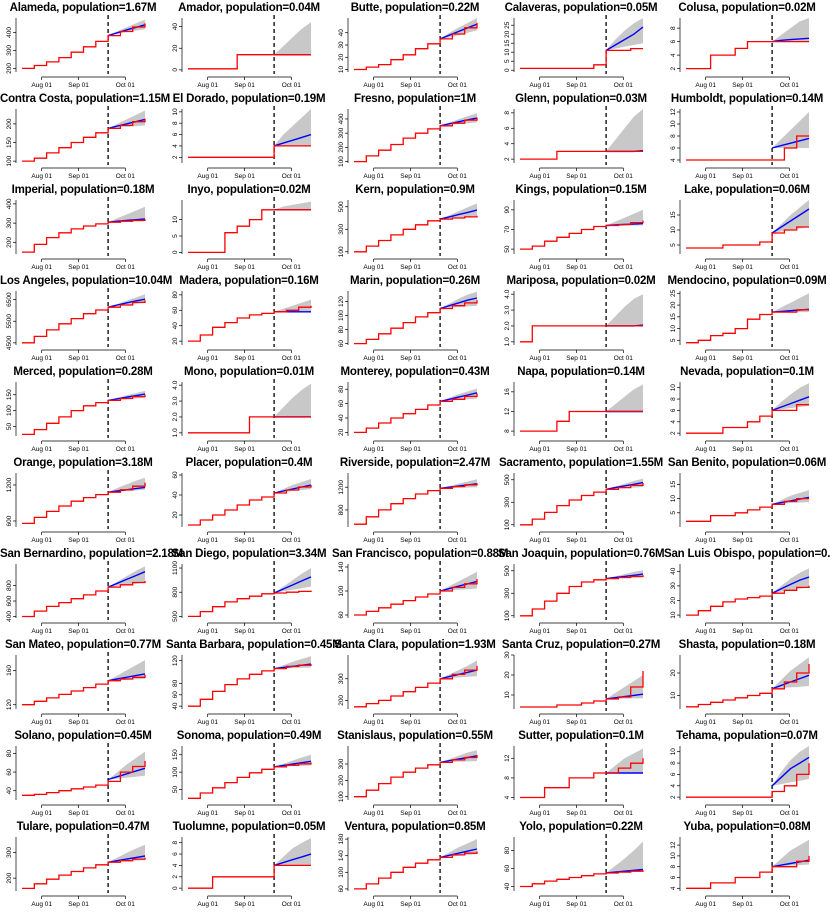  I want to click on panel-title: Napa, population=0.14M, so click(581, 372).